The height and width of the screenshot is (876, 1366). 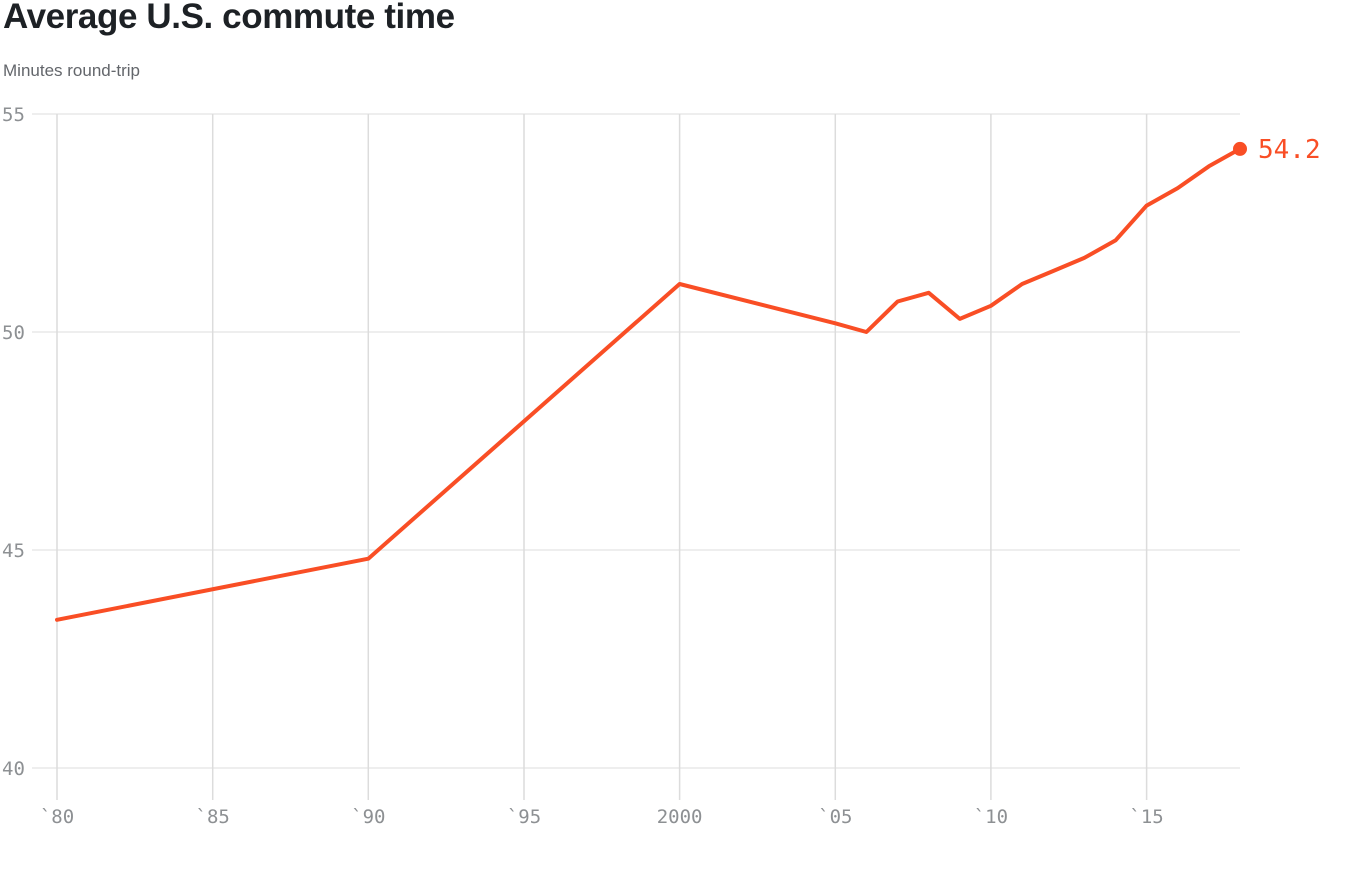 I want to click on chart-title: Average U.S. commute time, so click(x=229, y=18).